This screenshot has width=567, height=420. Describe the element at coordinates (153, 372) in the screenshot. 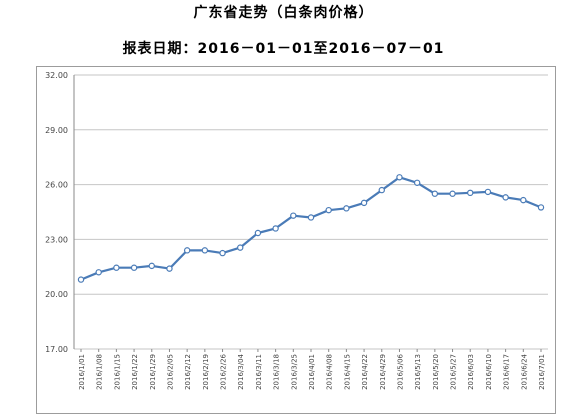

I see `x-tick-label: 2016/1/29` at that location.